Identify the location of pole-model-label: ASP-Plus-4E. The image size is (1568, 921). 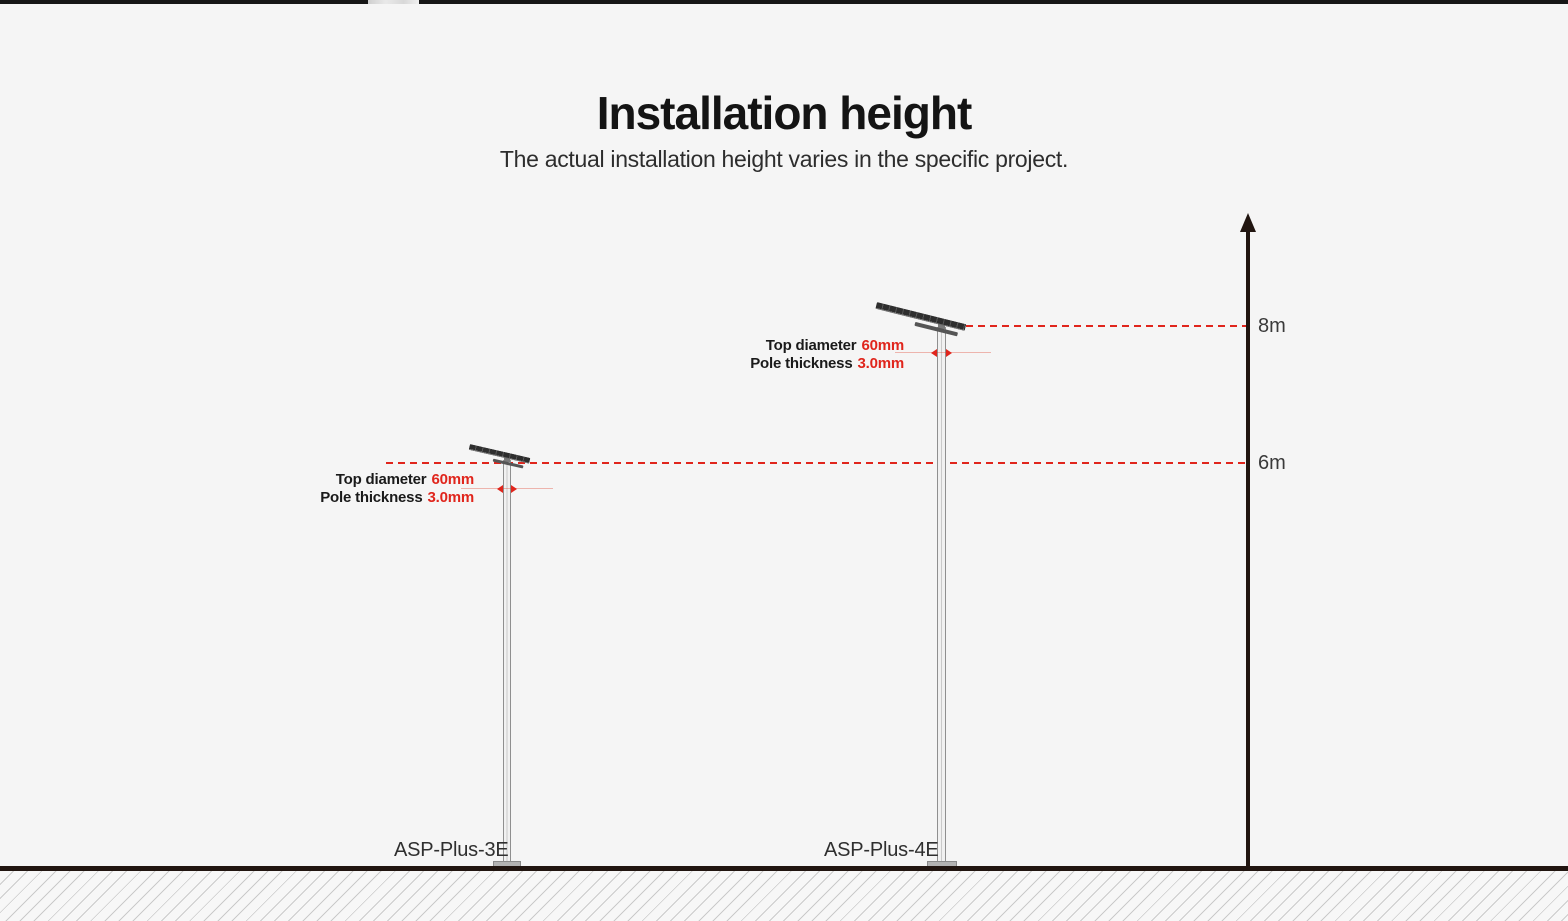
(881, 850).